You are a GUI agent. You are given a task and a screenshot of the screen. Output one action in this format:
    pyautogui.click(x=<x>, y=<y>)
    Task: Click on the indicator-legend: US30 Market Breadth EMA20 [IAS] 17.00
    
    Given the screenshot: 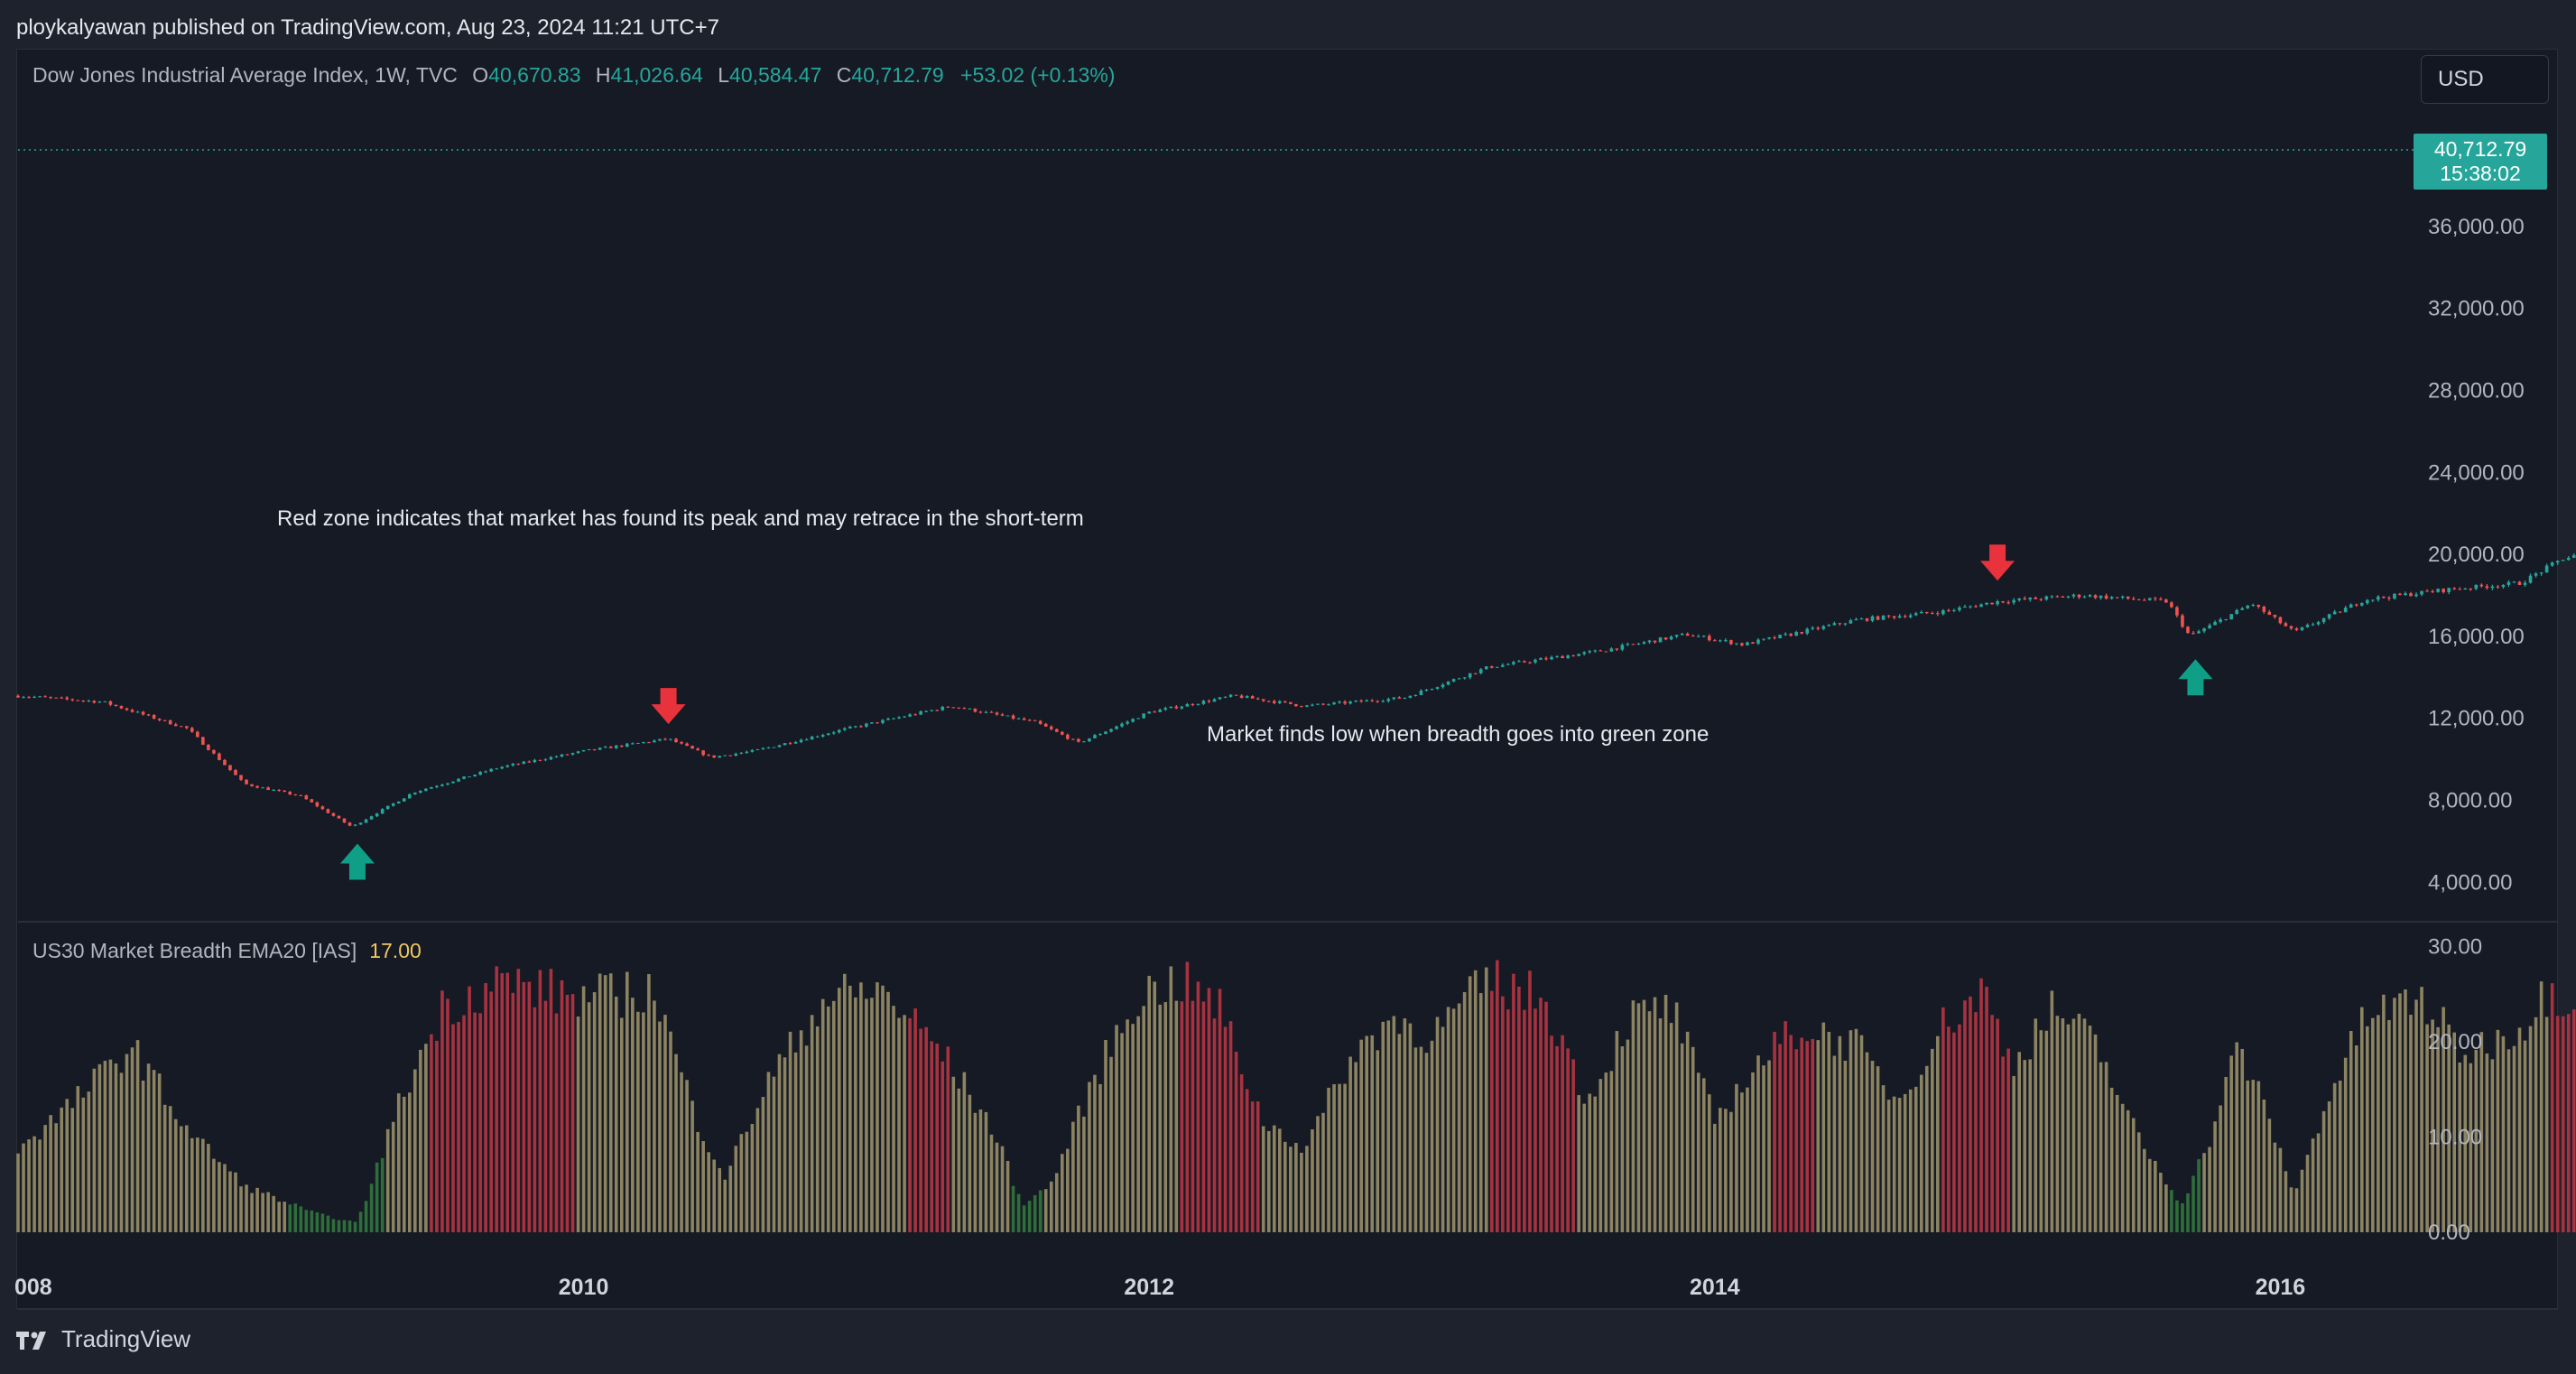 What is the action you would take?
    pyautogui.click(x=227, y=951)
    